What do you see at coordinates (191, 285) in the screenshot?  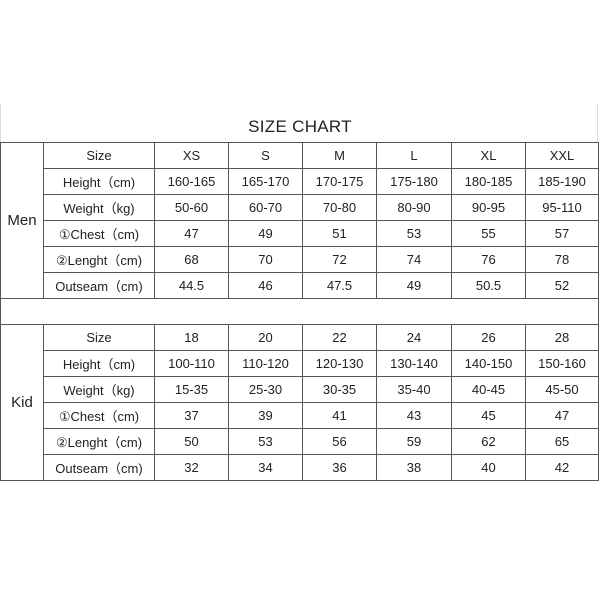 I see `value-cell: 44.5` at bounding box center [191, 285].